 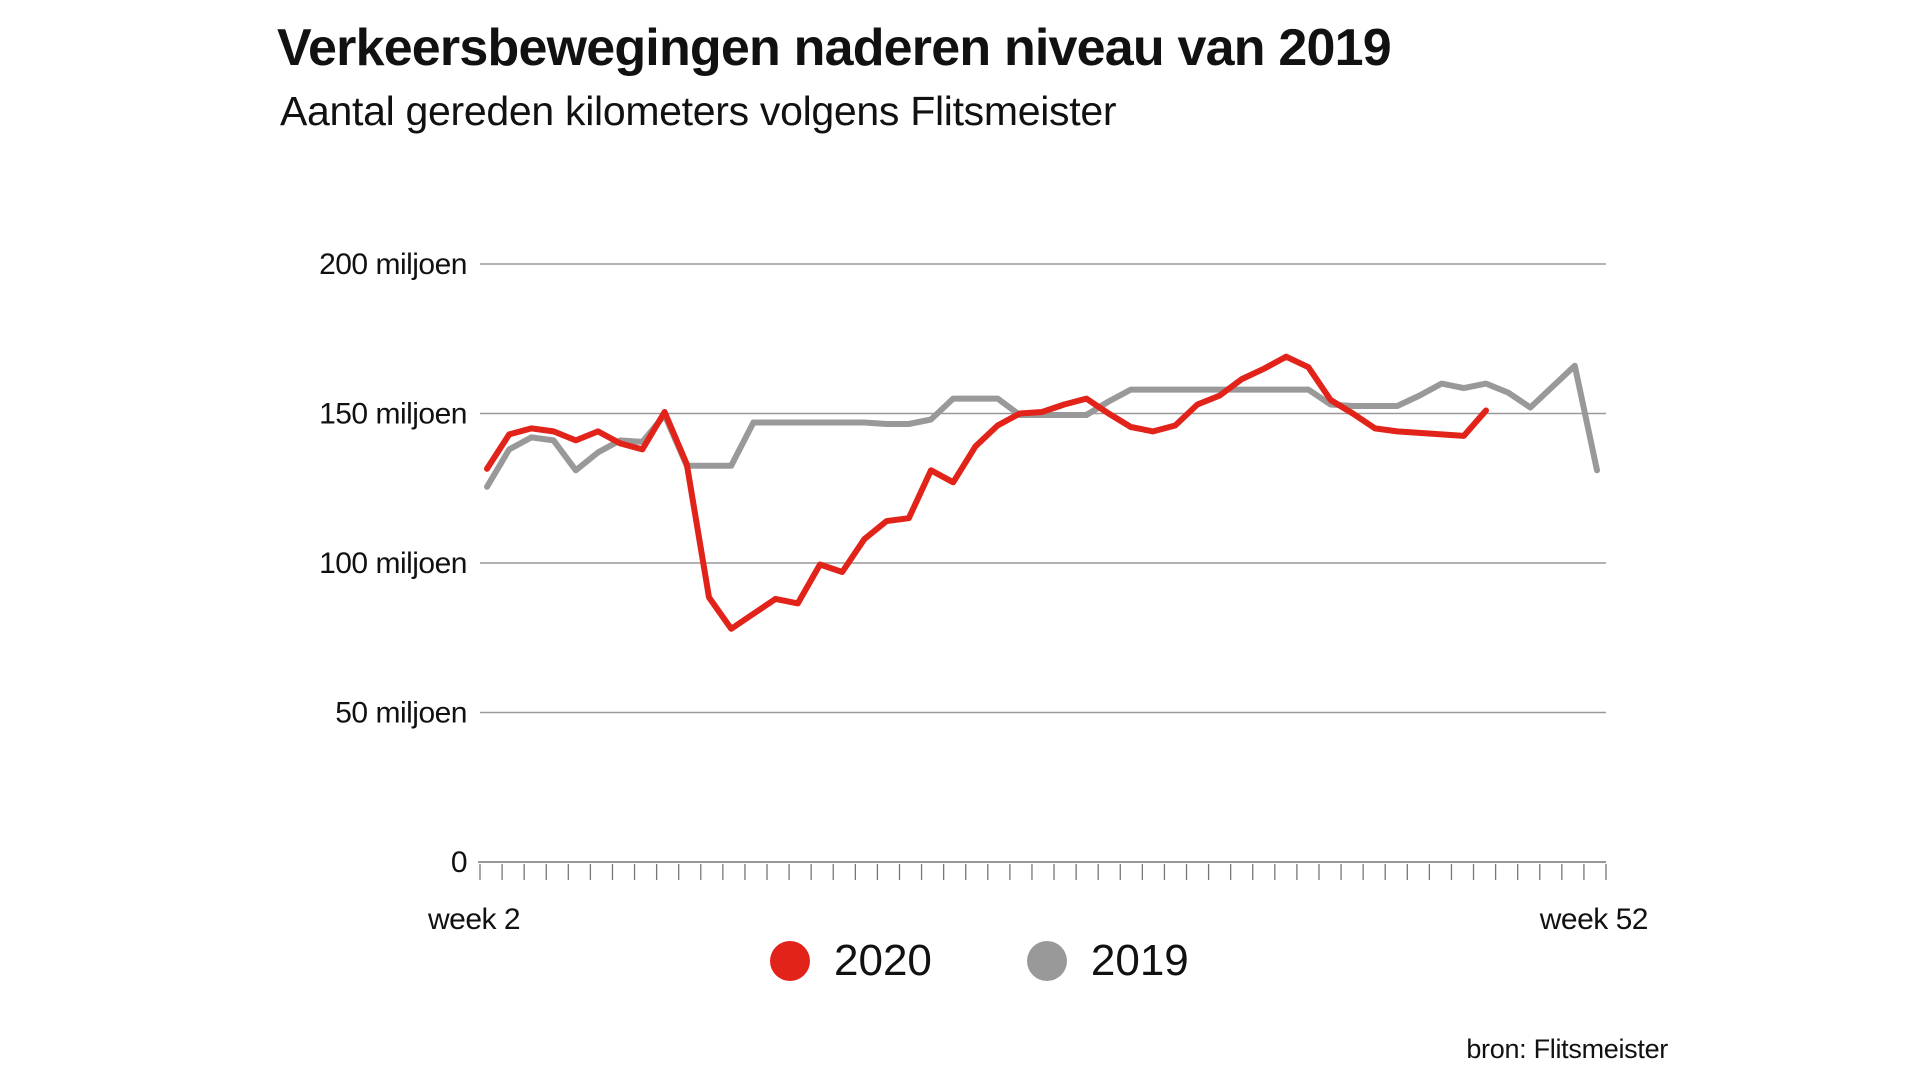 What do you see at coordinates (883, 960) in the screenshot?
I see `legend-label: 2020` at bounding box center [883, 960].